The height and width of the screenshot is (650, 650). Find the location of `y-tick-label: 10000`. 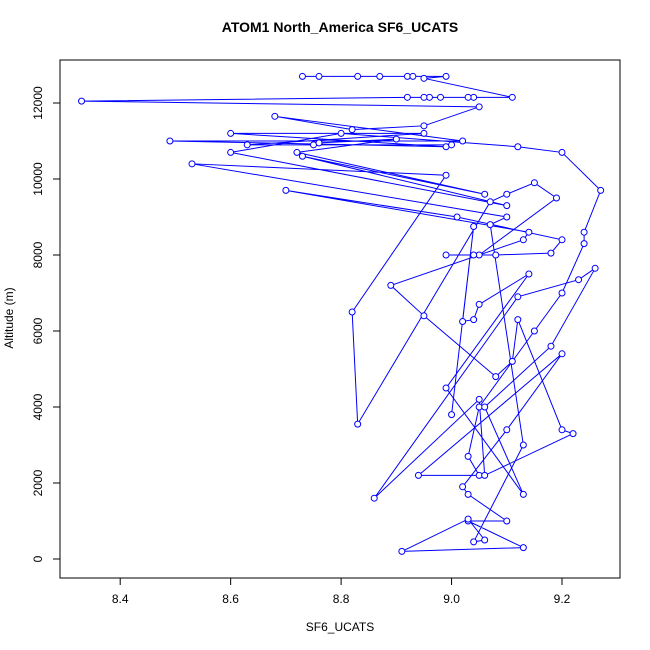

y-tick-label: 10000 is located at coordinates (38, 179).